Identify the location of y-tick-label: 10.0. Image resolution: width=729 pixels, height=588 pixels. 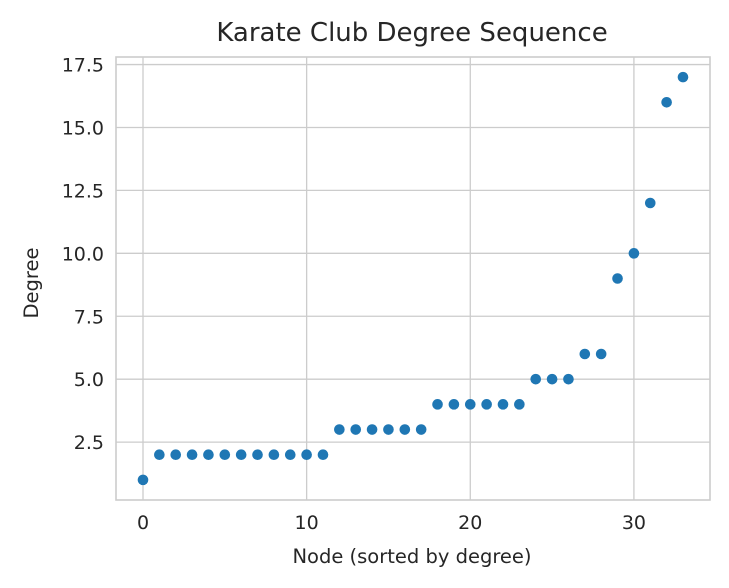
(83, 254).